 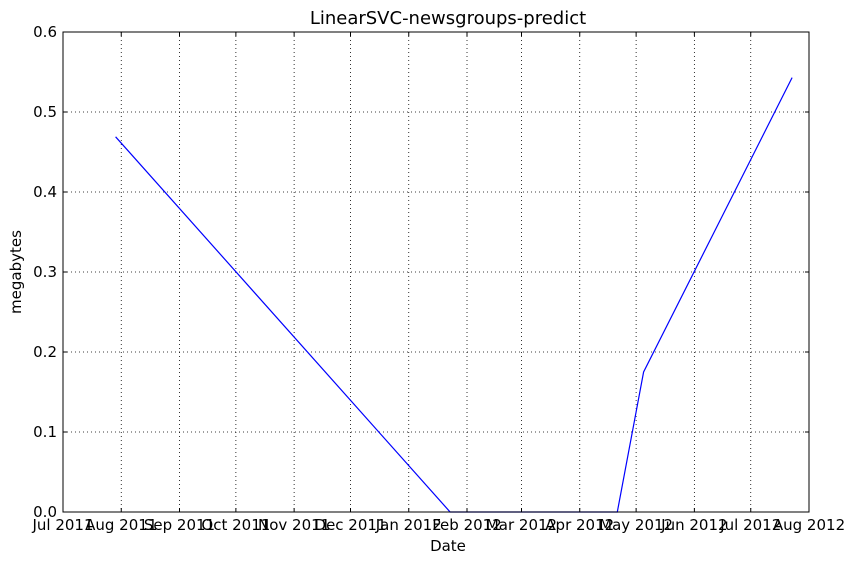 What do you see at coordinates (45, 192) in the screenshot?
I see `y-tick-label: 0.4` at bounding box center [45, 192].